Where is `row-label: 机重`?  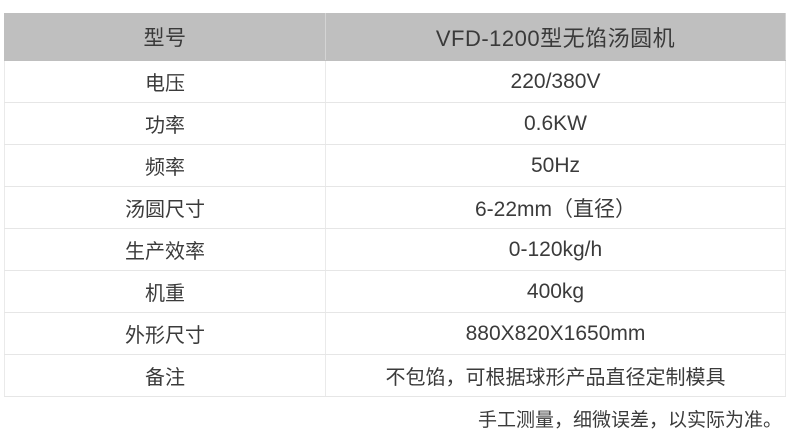 row-label: 机重 is located at coordinates (165, 291).